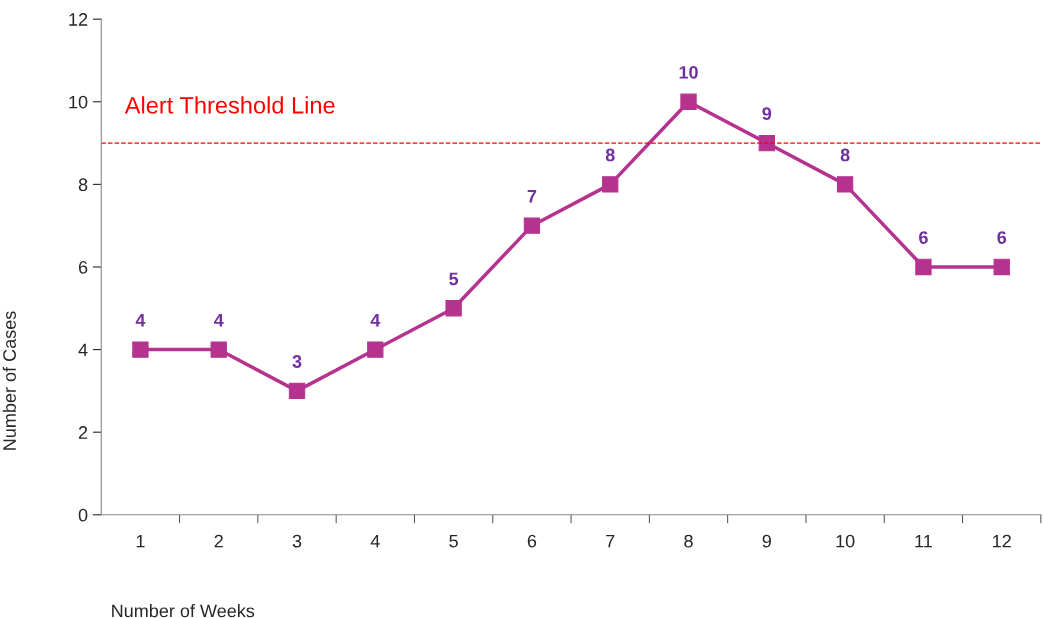  What do you see at coordinates (1002, 541) in the screenshot?
I see `x-tick-label: 12` at bounding box center [1002, 541].